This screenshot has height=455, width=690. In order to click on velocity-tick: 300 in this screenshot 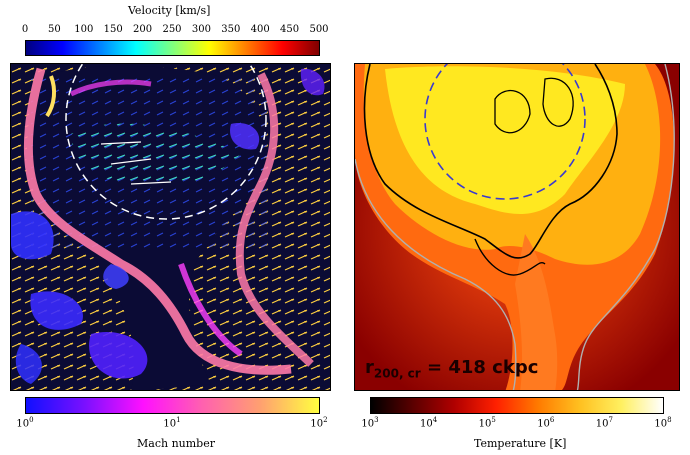, I will do `click(201, 29)`.